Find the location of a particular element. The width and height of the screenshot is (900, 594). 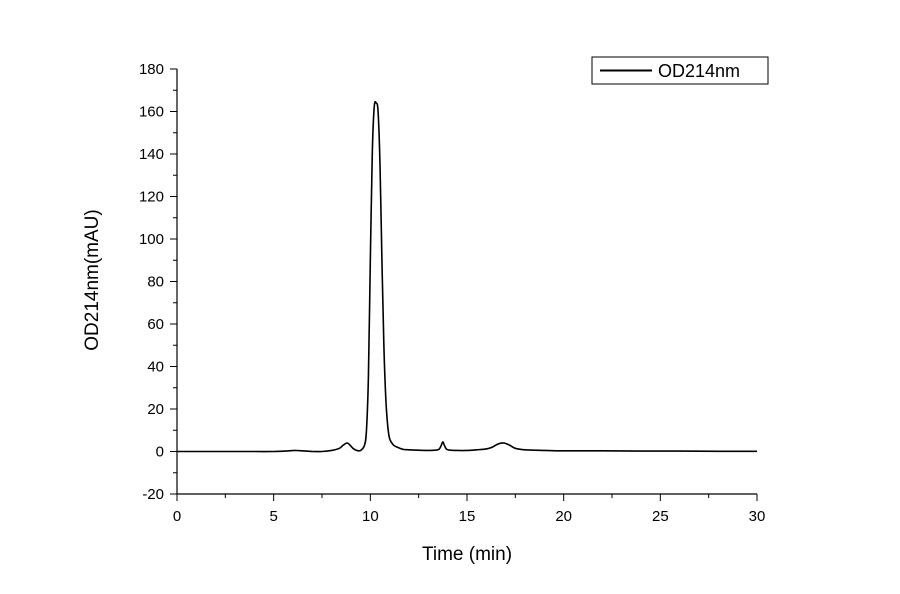

y-axis-title: OD214nm(mAU) is located at coordinates (92, 279).